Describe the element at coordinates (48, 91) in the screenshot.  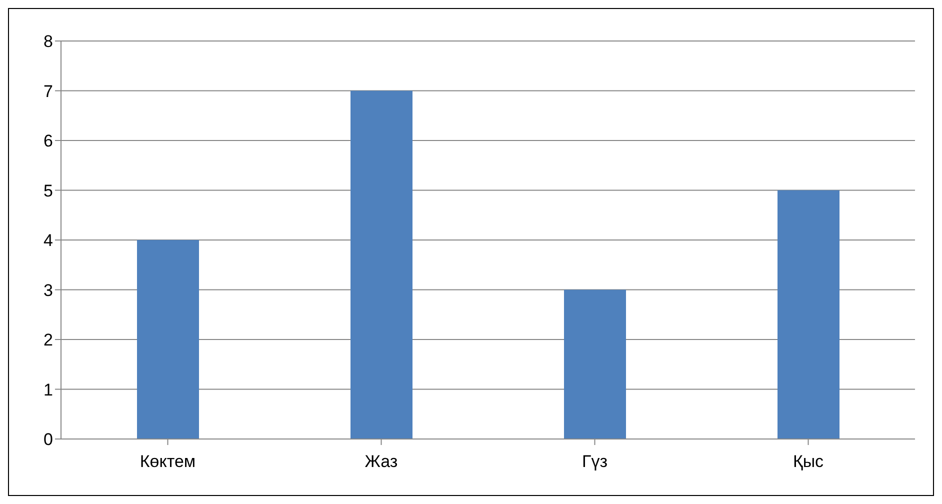
I see `y-tick-label: 7` at that location.